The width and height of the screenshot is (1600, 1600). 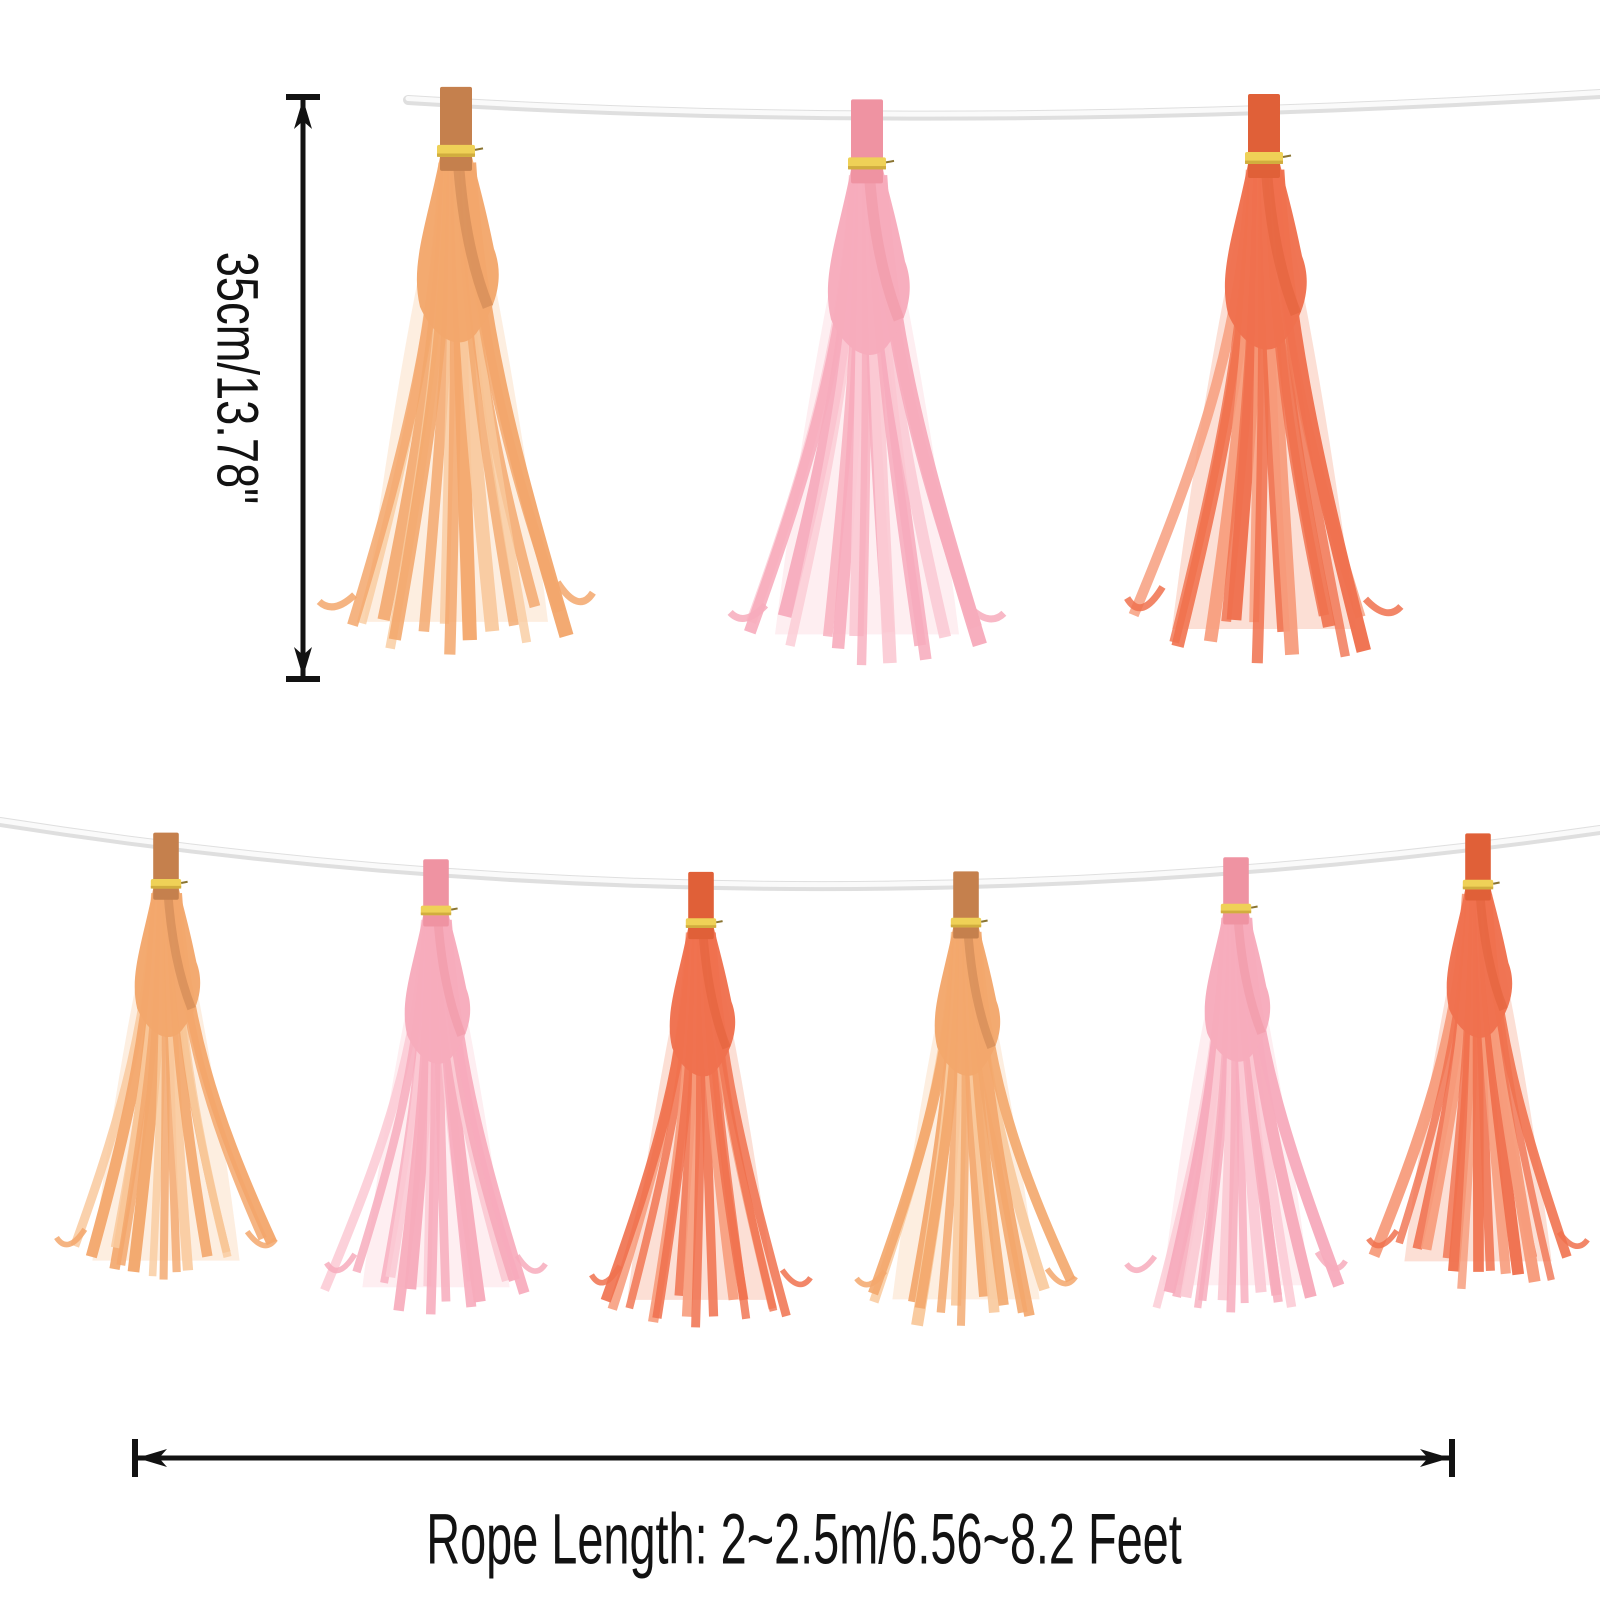 What do you see at coordinates (1435, 1458) in the screenshot?
I see `rope-length-arrow-right` at bounding box center [1435, 1458].